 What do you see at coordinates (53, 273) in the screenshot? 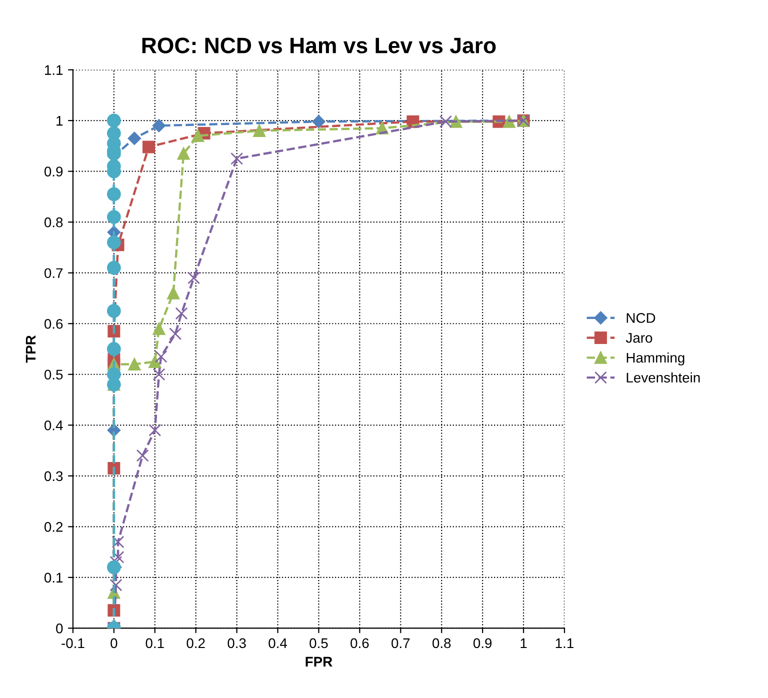
I see `y-tick-label: 0.7` at bounding box center [53, 273].